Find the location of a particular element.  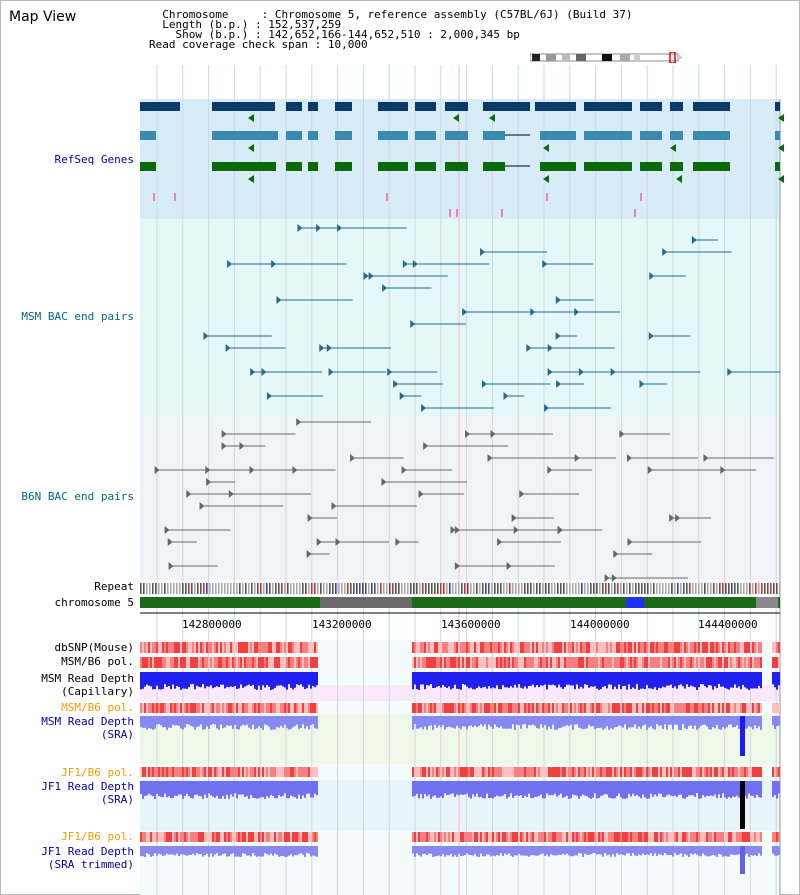

ncrna-mark is located at coordinates (450, 213).